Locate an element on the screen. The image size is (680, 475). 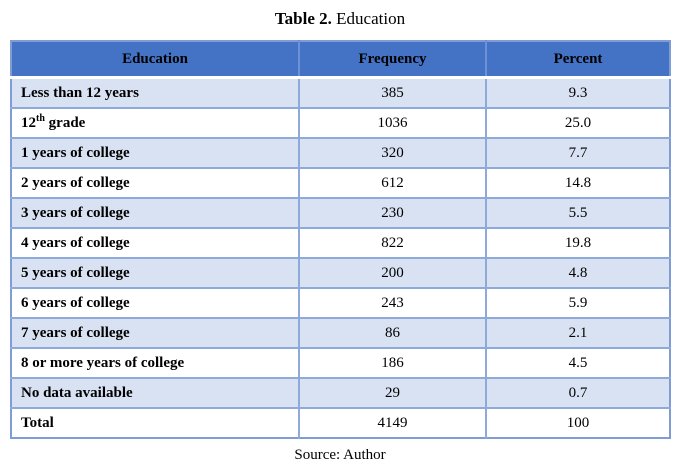
frequency-cell: 186 is located at coordinates (392, 364).